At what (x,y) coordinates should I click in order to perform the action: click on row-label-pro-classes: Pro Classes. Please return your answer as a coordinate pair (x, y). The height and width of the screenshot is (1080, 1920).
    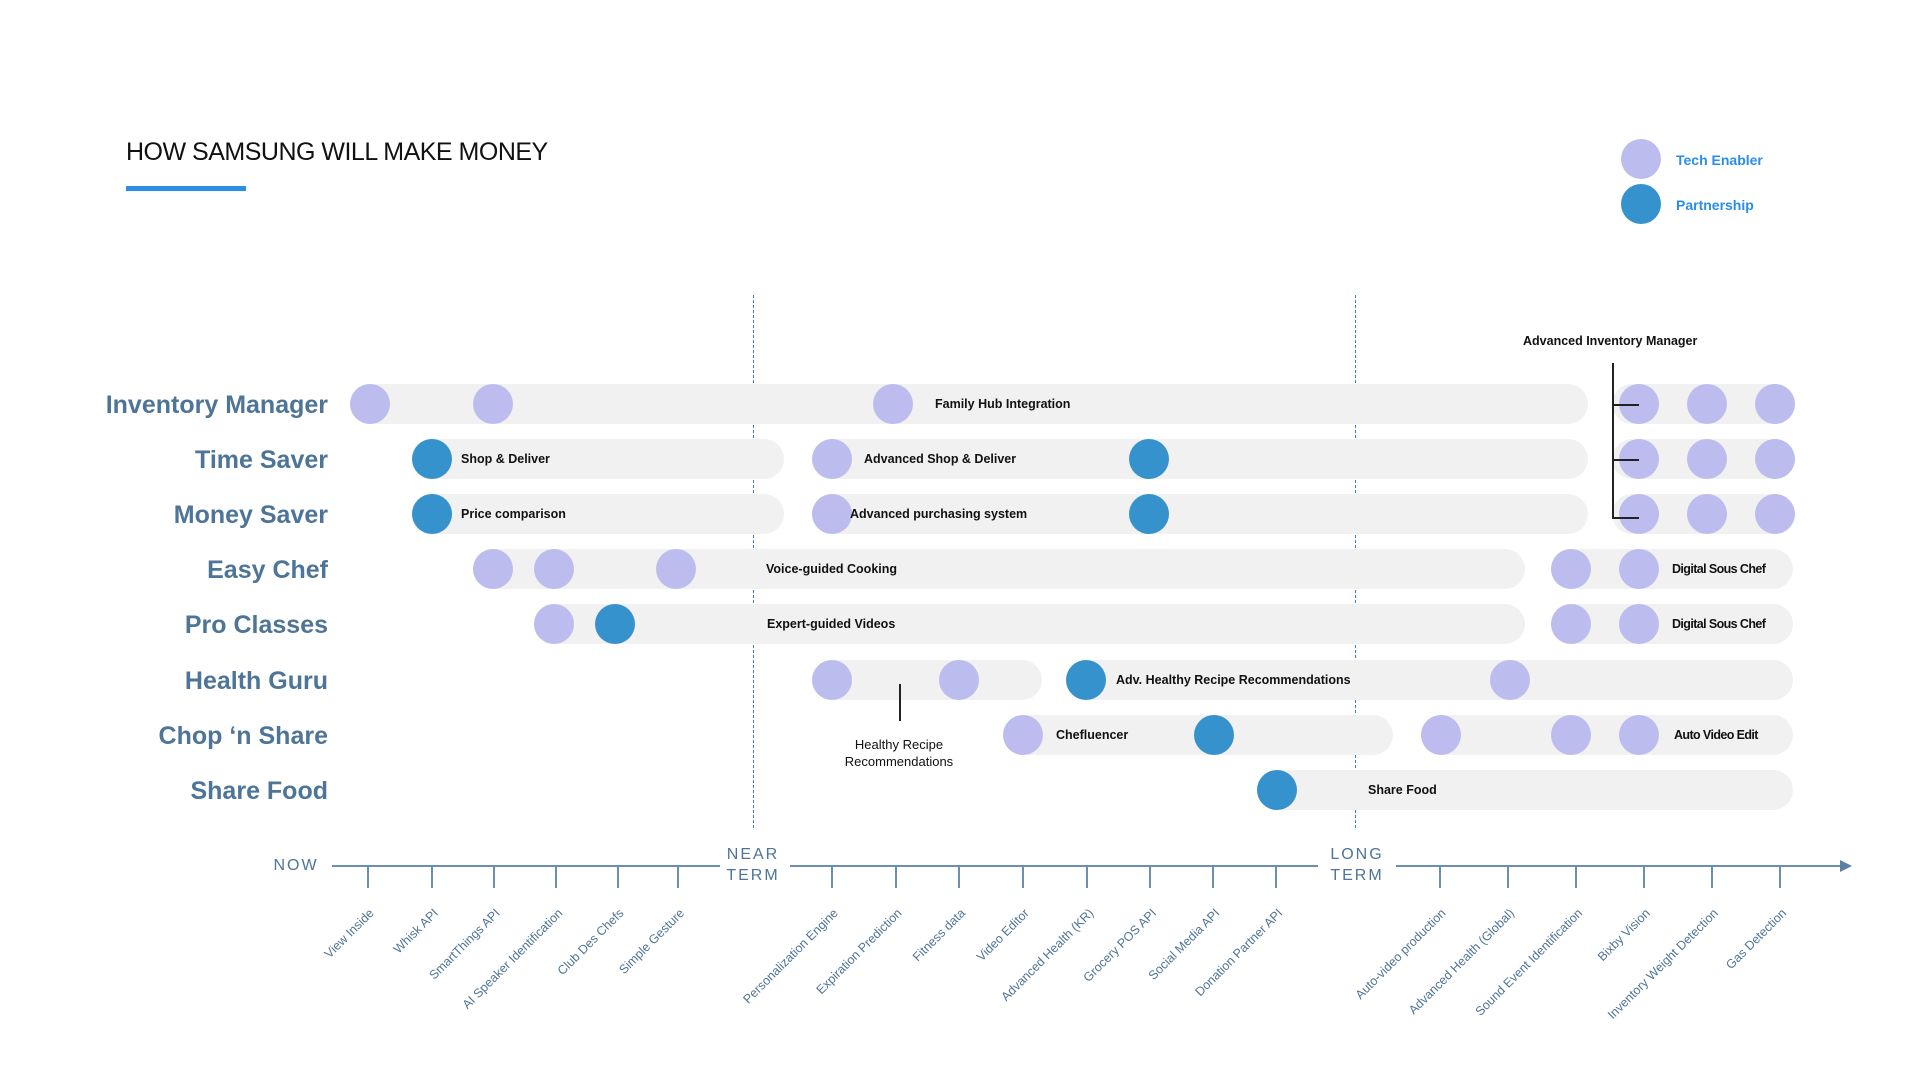
    Looking at the image, I should click on (256, 625).